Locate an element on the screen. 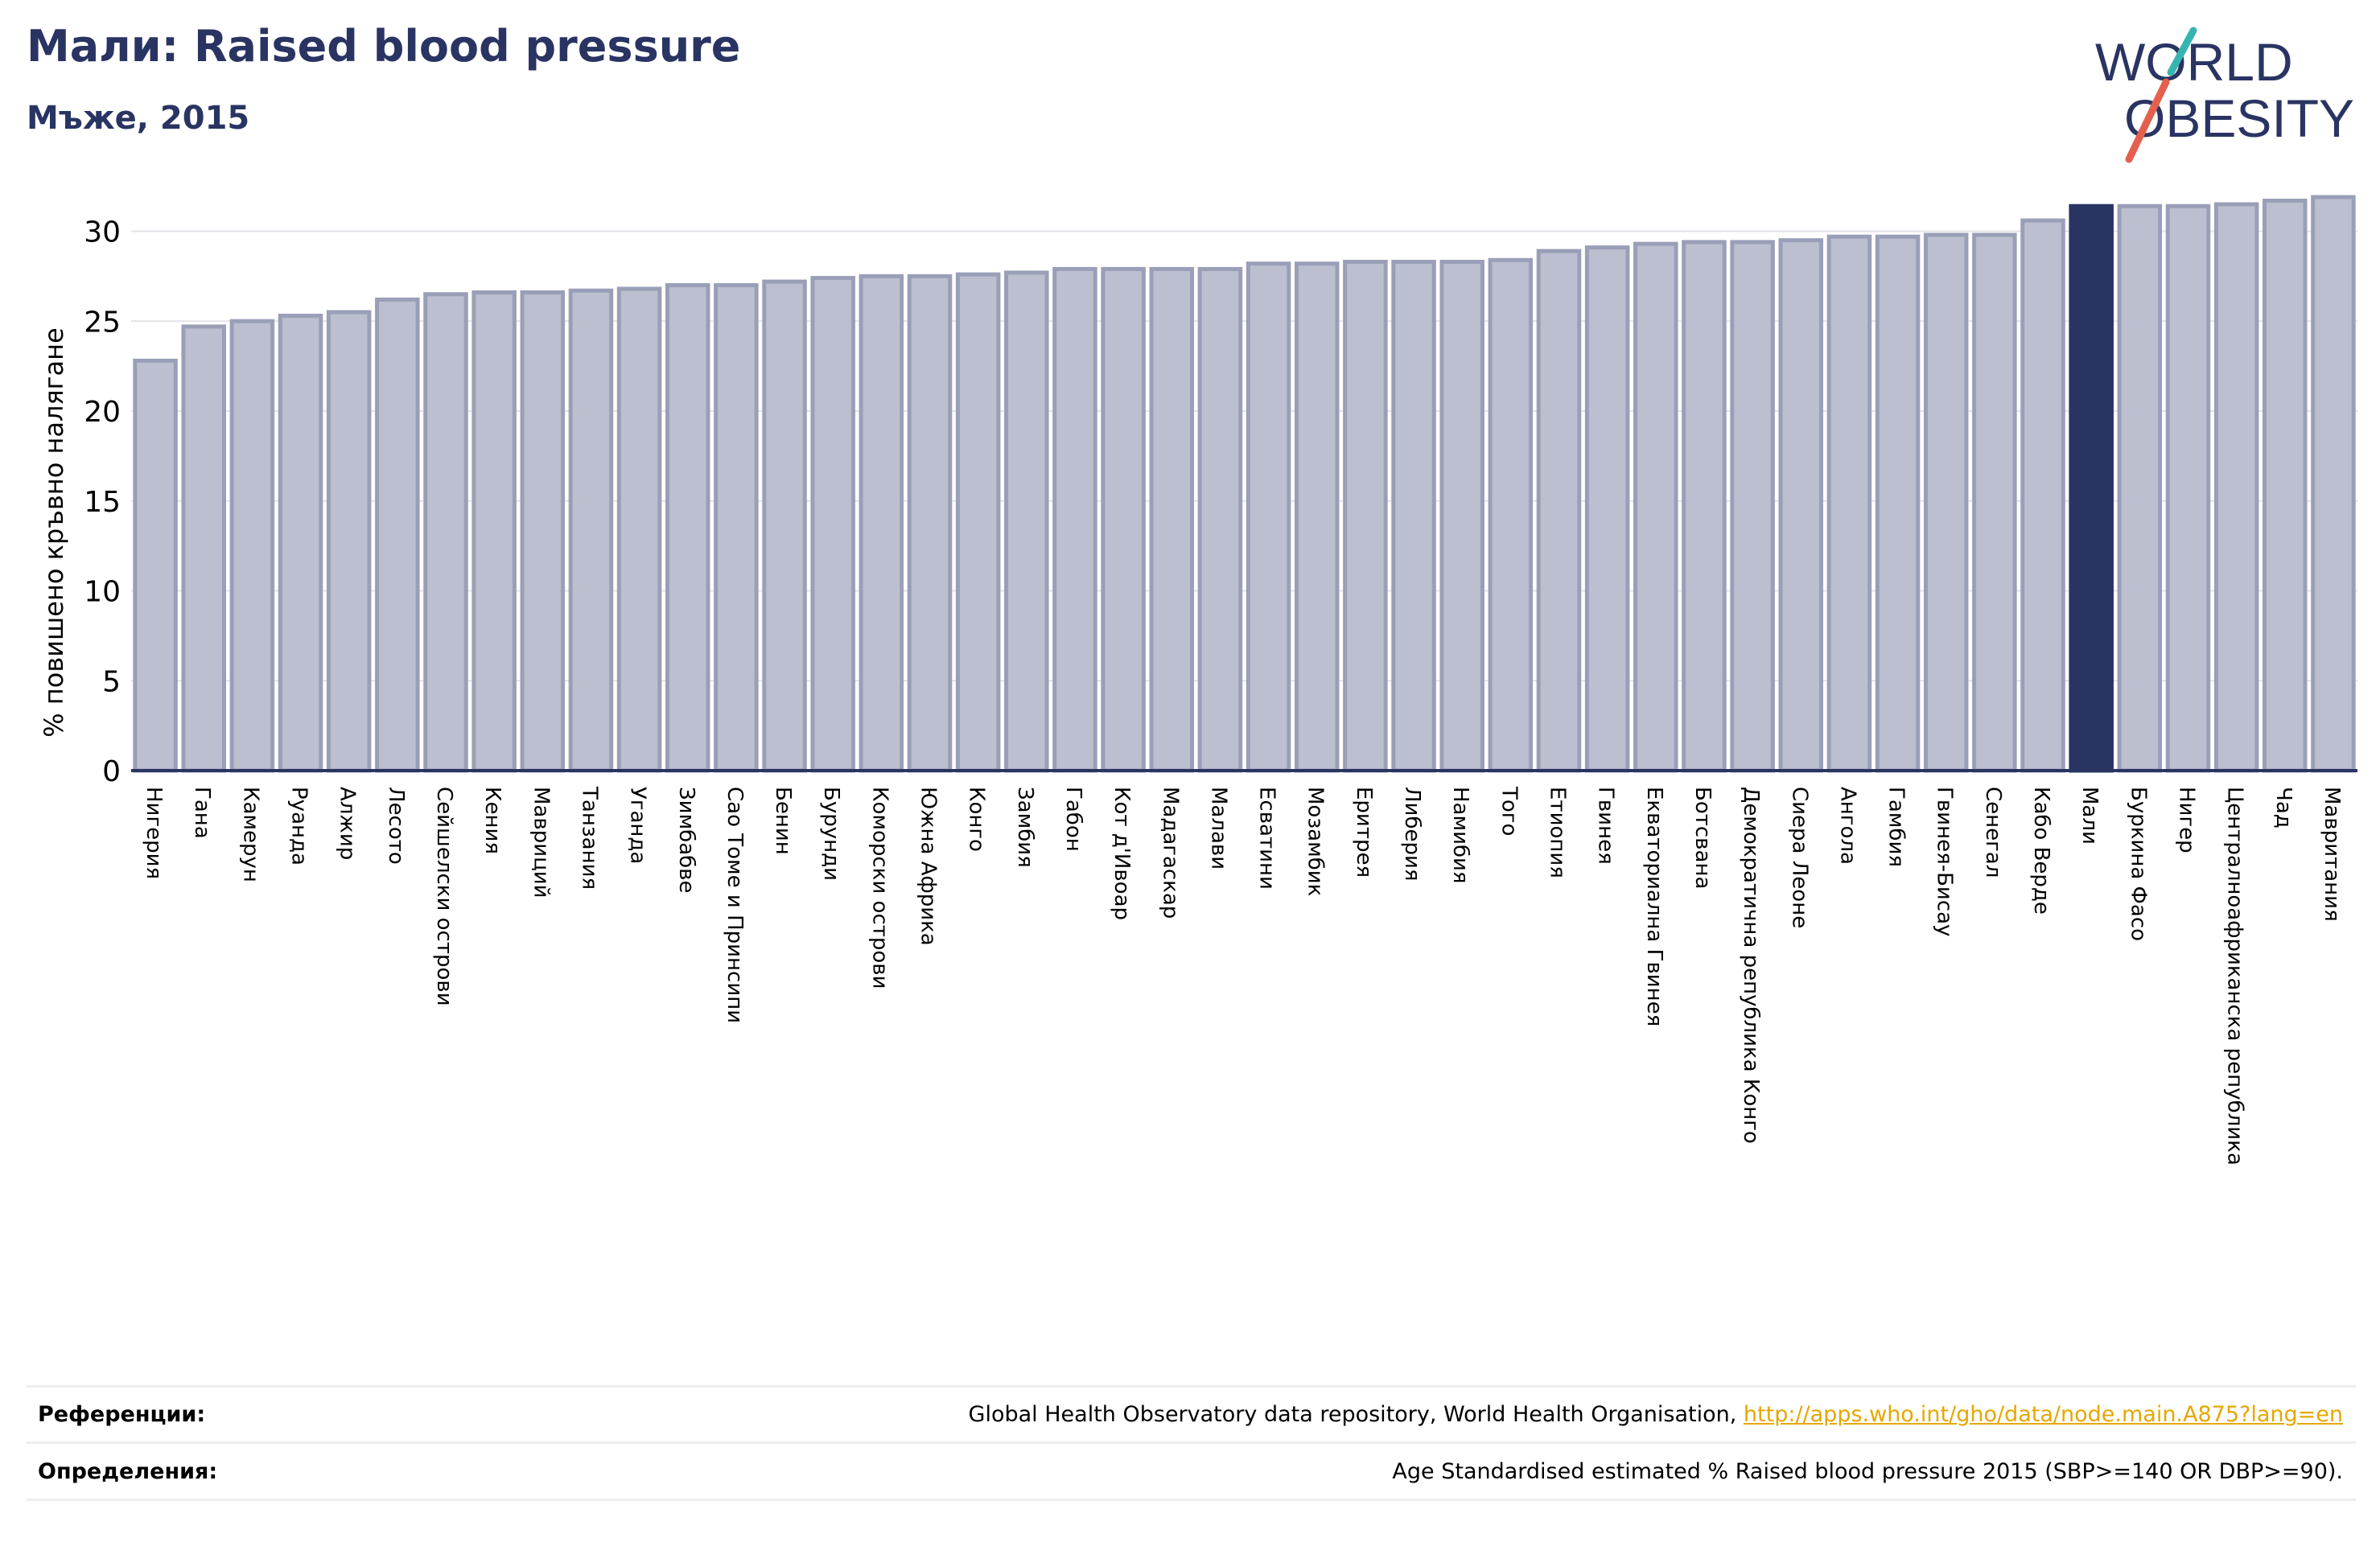  x-tick-label: Танзания is located at coordinates (589, 838).